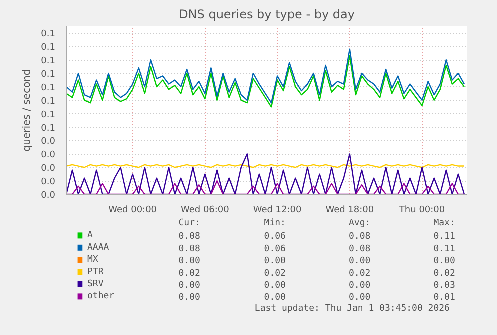 The image size is (497, 335). What do you see at coordinates (422, 211) in the screenshot?
I see `x-tick-label: Thu 00:00` at bounding box center [422, 211].